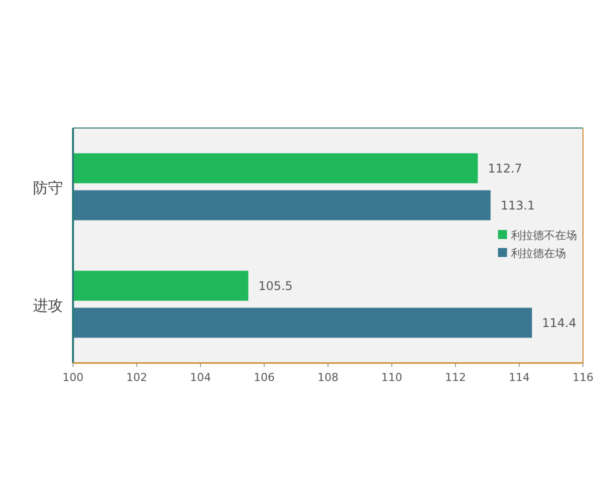 This screenshot has width=600, height=480. I want to click on x-tick-label: 114, so click(519, 377).